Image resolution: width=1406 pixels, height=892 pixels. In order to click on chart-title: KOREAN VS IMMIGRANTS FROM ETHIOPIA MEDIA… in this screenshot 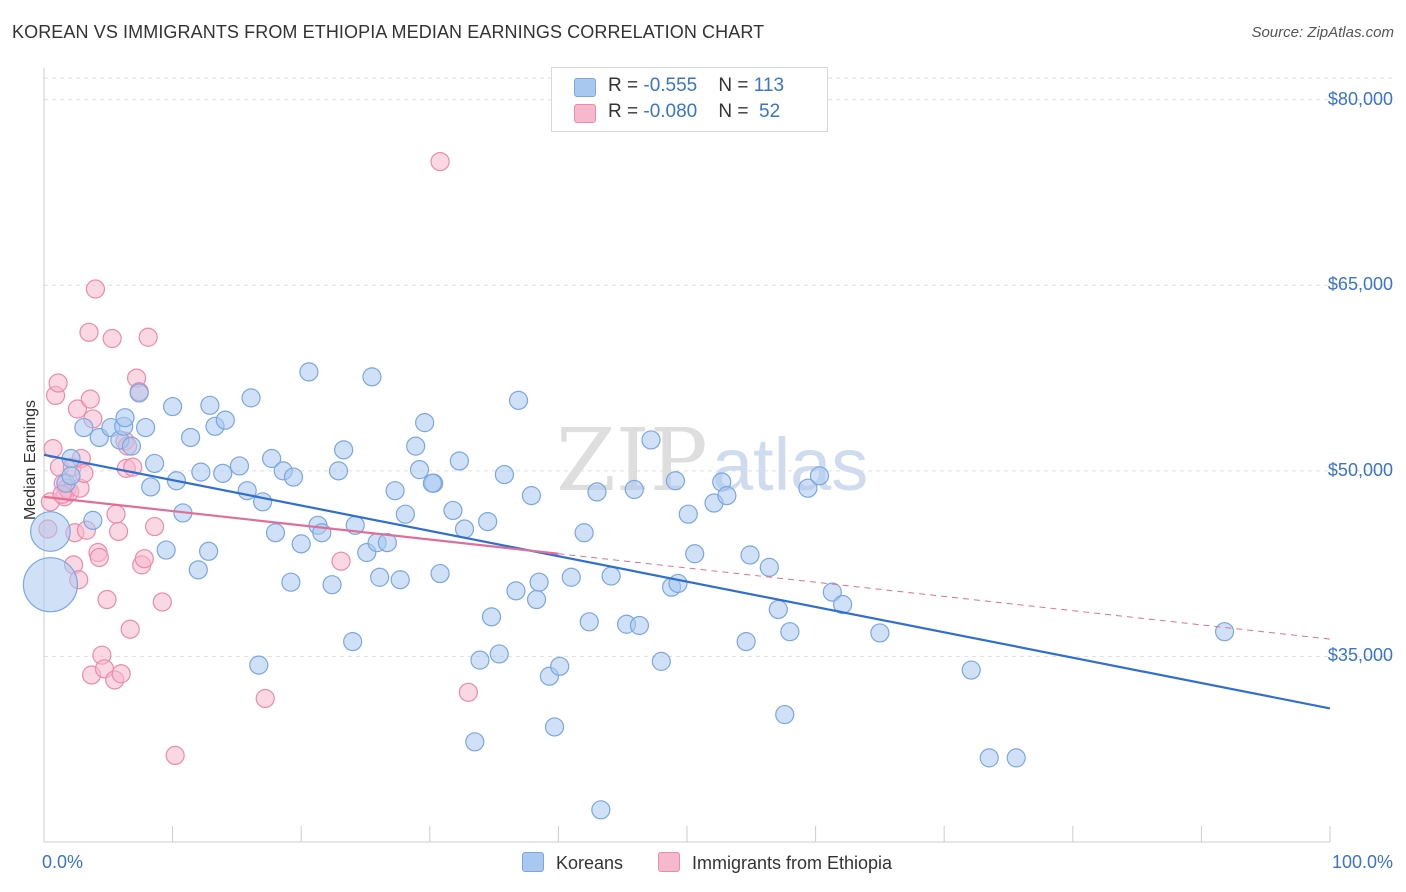, I will do `click(388, 32)`.